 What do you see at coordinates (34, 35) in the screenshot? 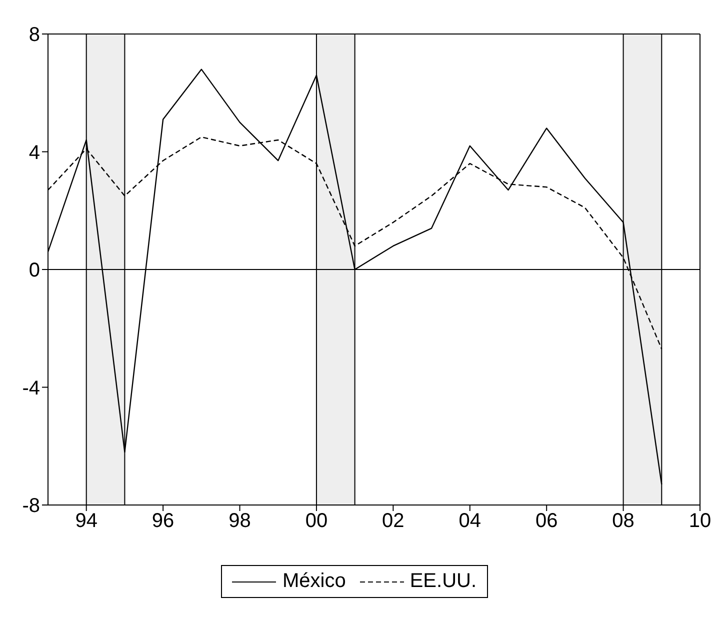
I see `y-tick-label: 8` at bounding box center [34, 35].